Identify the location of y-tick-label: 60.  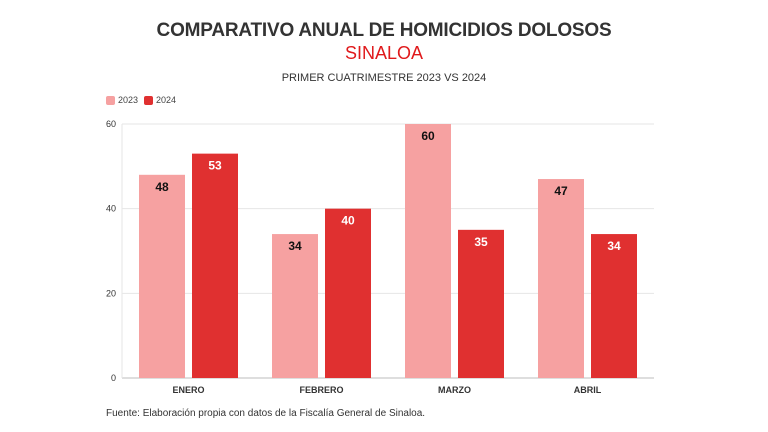
(111, 124).